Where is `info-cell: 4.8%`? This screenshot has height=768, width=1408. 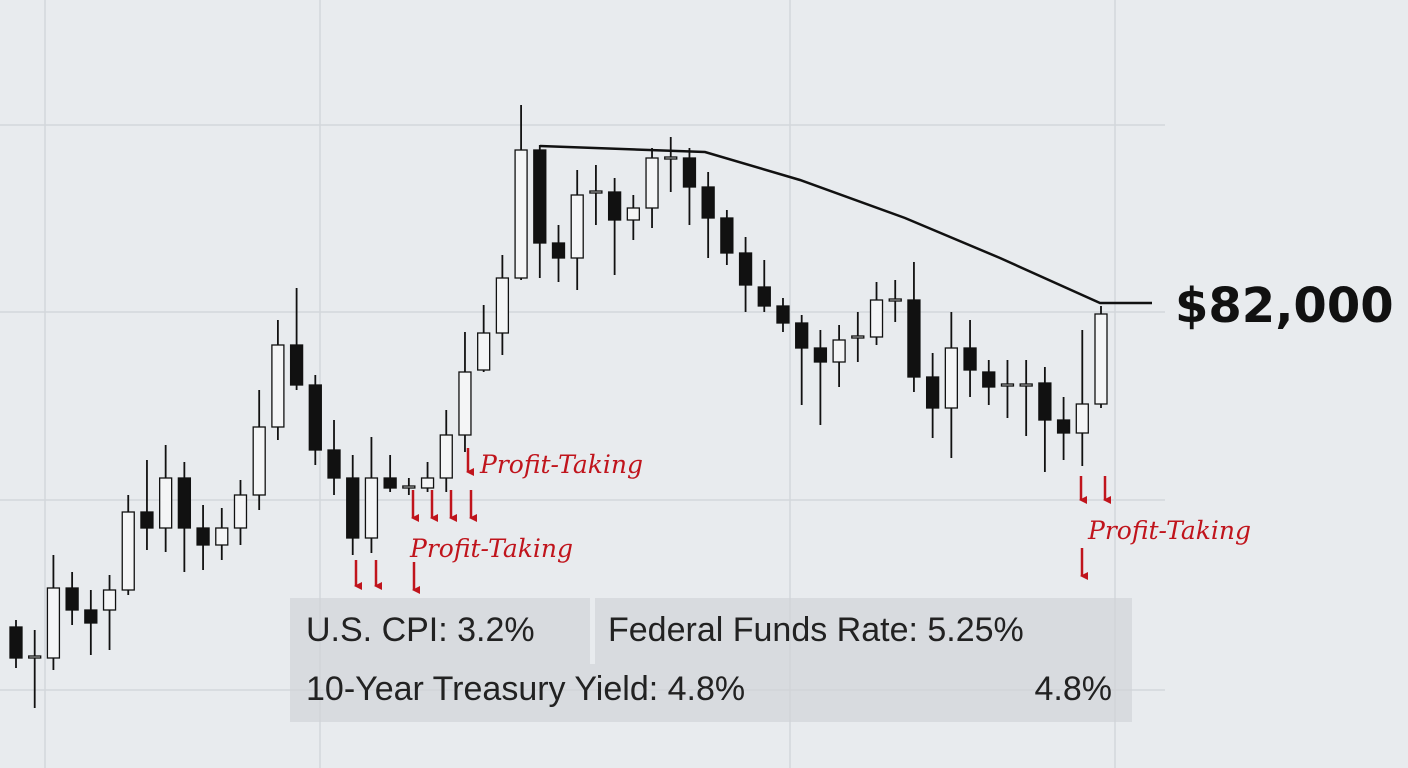
info-cell: 4.8% is located at coordinates (1073, 689).